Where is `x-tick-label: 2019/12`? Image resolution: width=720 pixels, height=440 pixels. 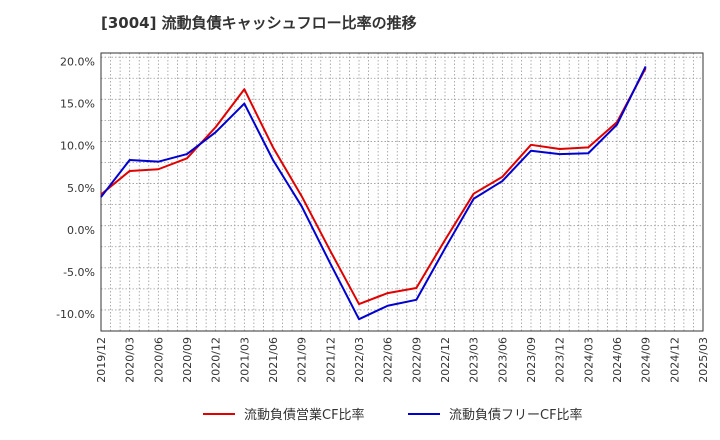
x-tick-label: 2019/12 is located at coordinates (101, 360).